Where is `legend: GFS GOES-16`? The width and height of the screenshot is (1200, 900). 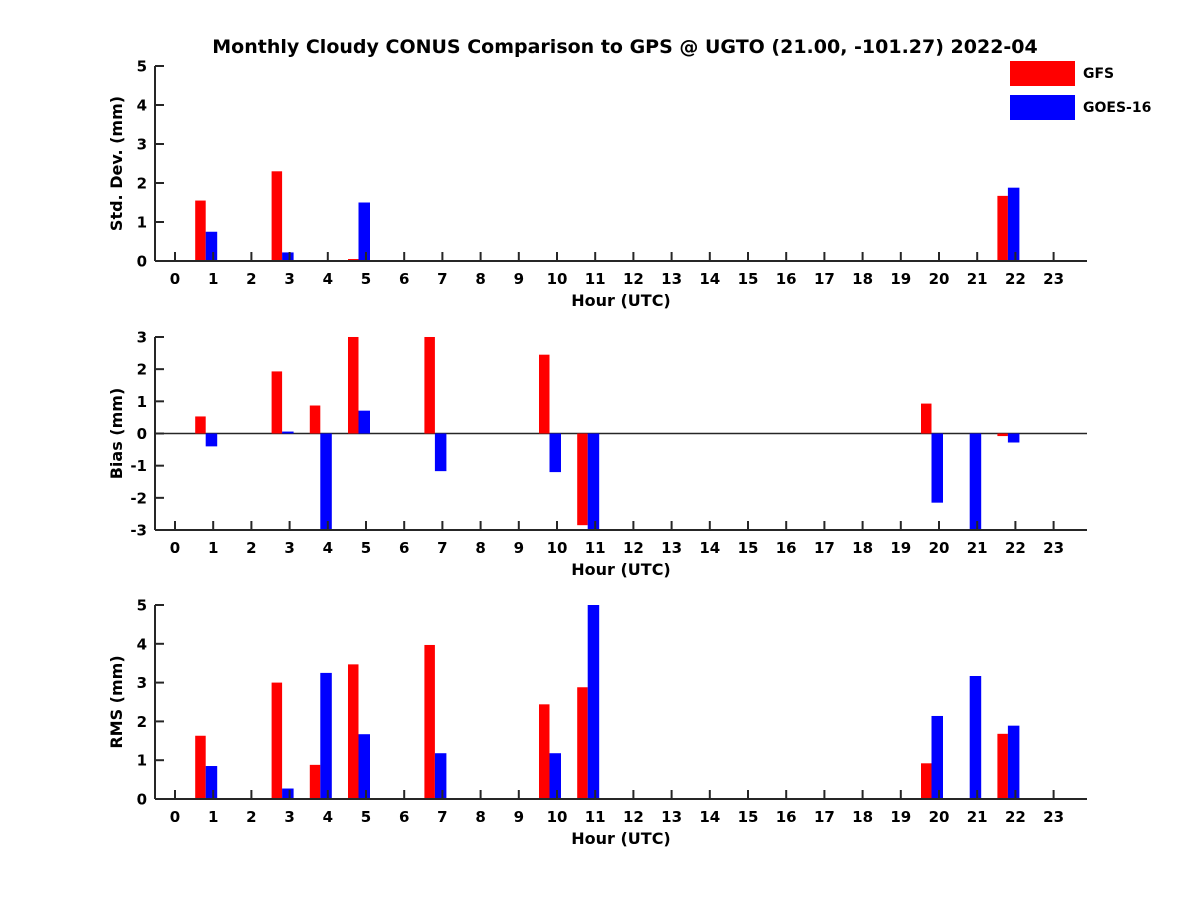 legend: GFS GOES-16 is located at coordinates (1080, 95).